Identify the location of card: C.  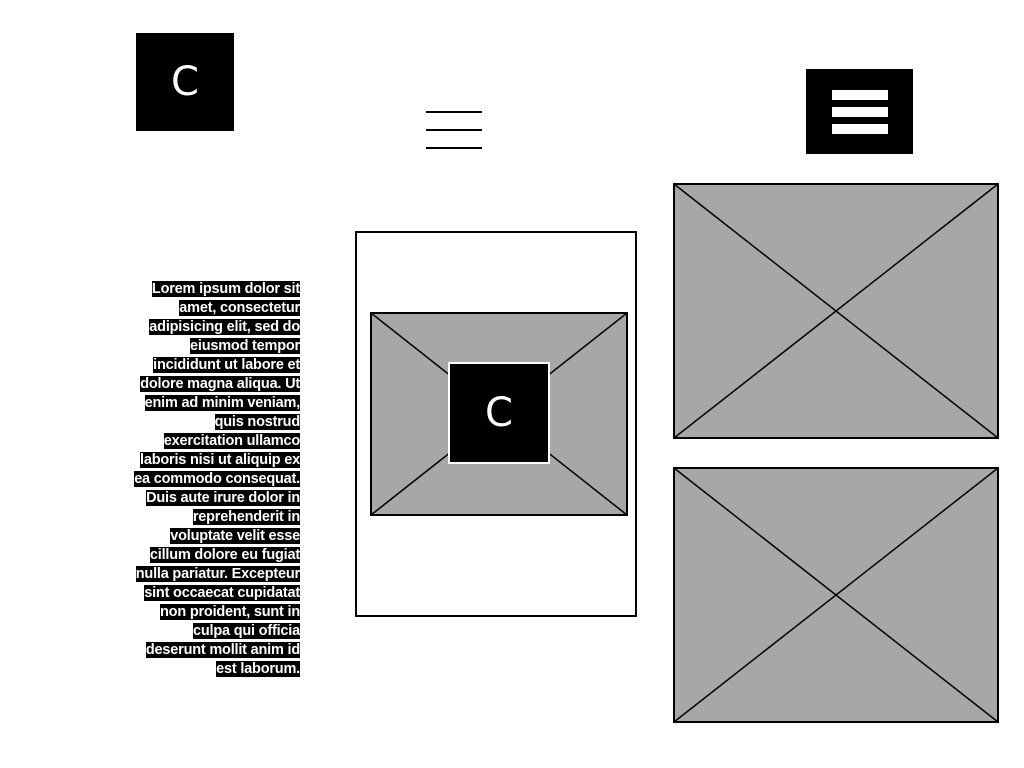
(496, 424).